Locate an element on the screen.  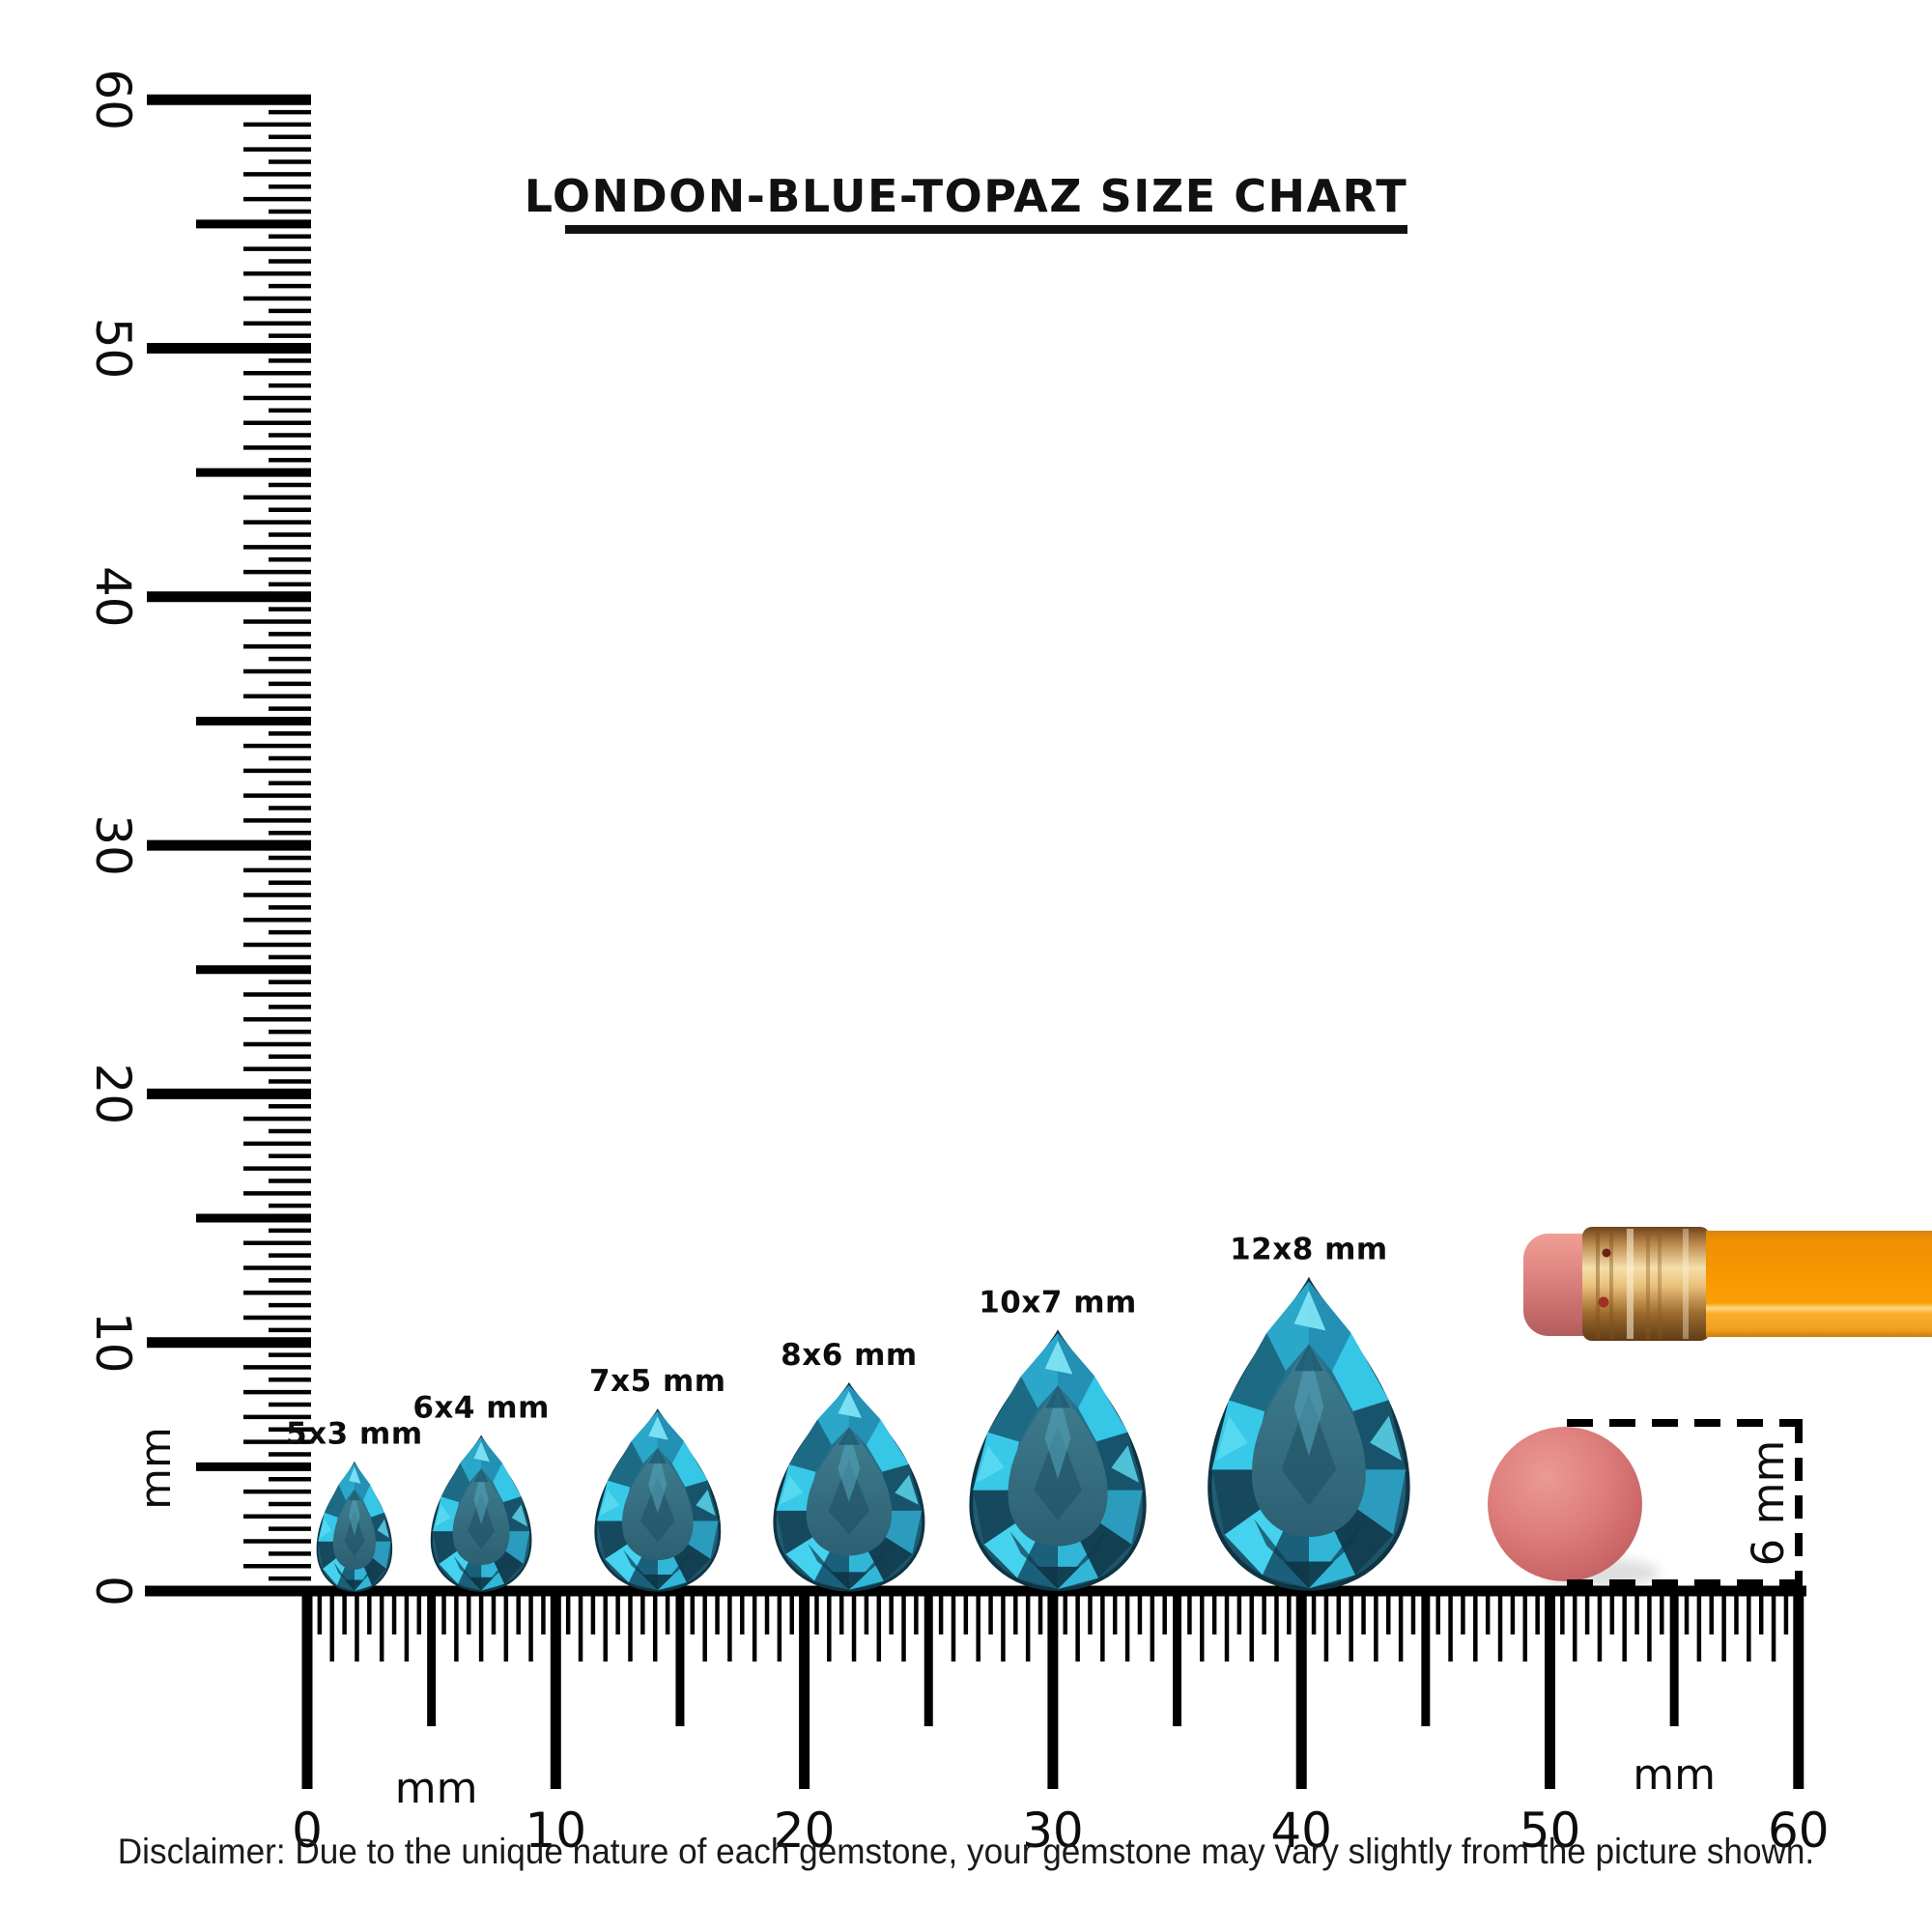
h-ruler-number: 30 is located at coordinates (1053, 1831).